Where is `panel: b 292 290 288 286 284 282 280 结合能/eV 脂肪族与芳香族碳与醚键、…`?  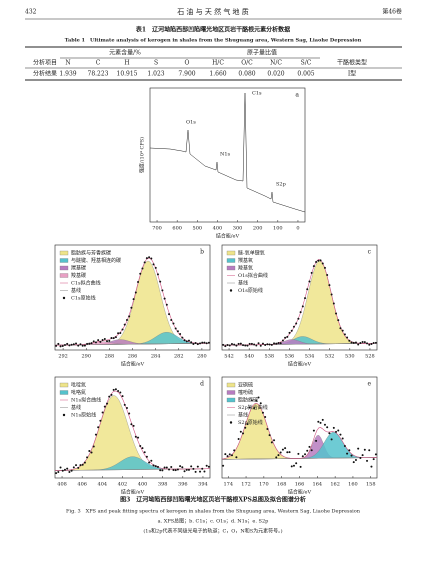
panel: b 292 290 288 286 284 282 280 结合能/eV 脂肪族与芳香族碳与醚键、… is located at coordinates (132, 306).